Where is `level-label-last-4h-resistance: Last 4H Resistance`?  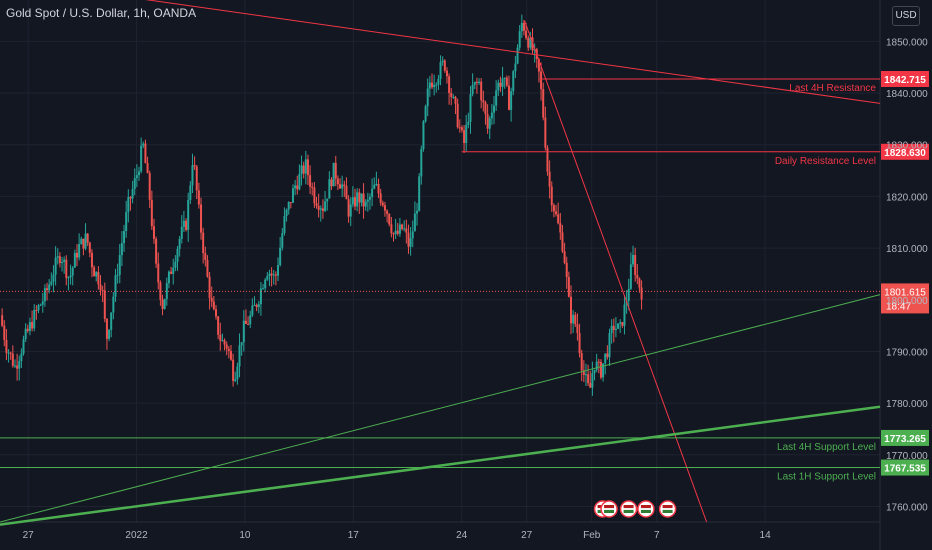 level-label-last-4h-resistance: Last 4H Resistance is located at coordinates (832, 88).